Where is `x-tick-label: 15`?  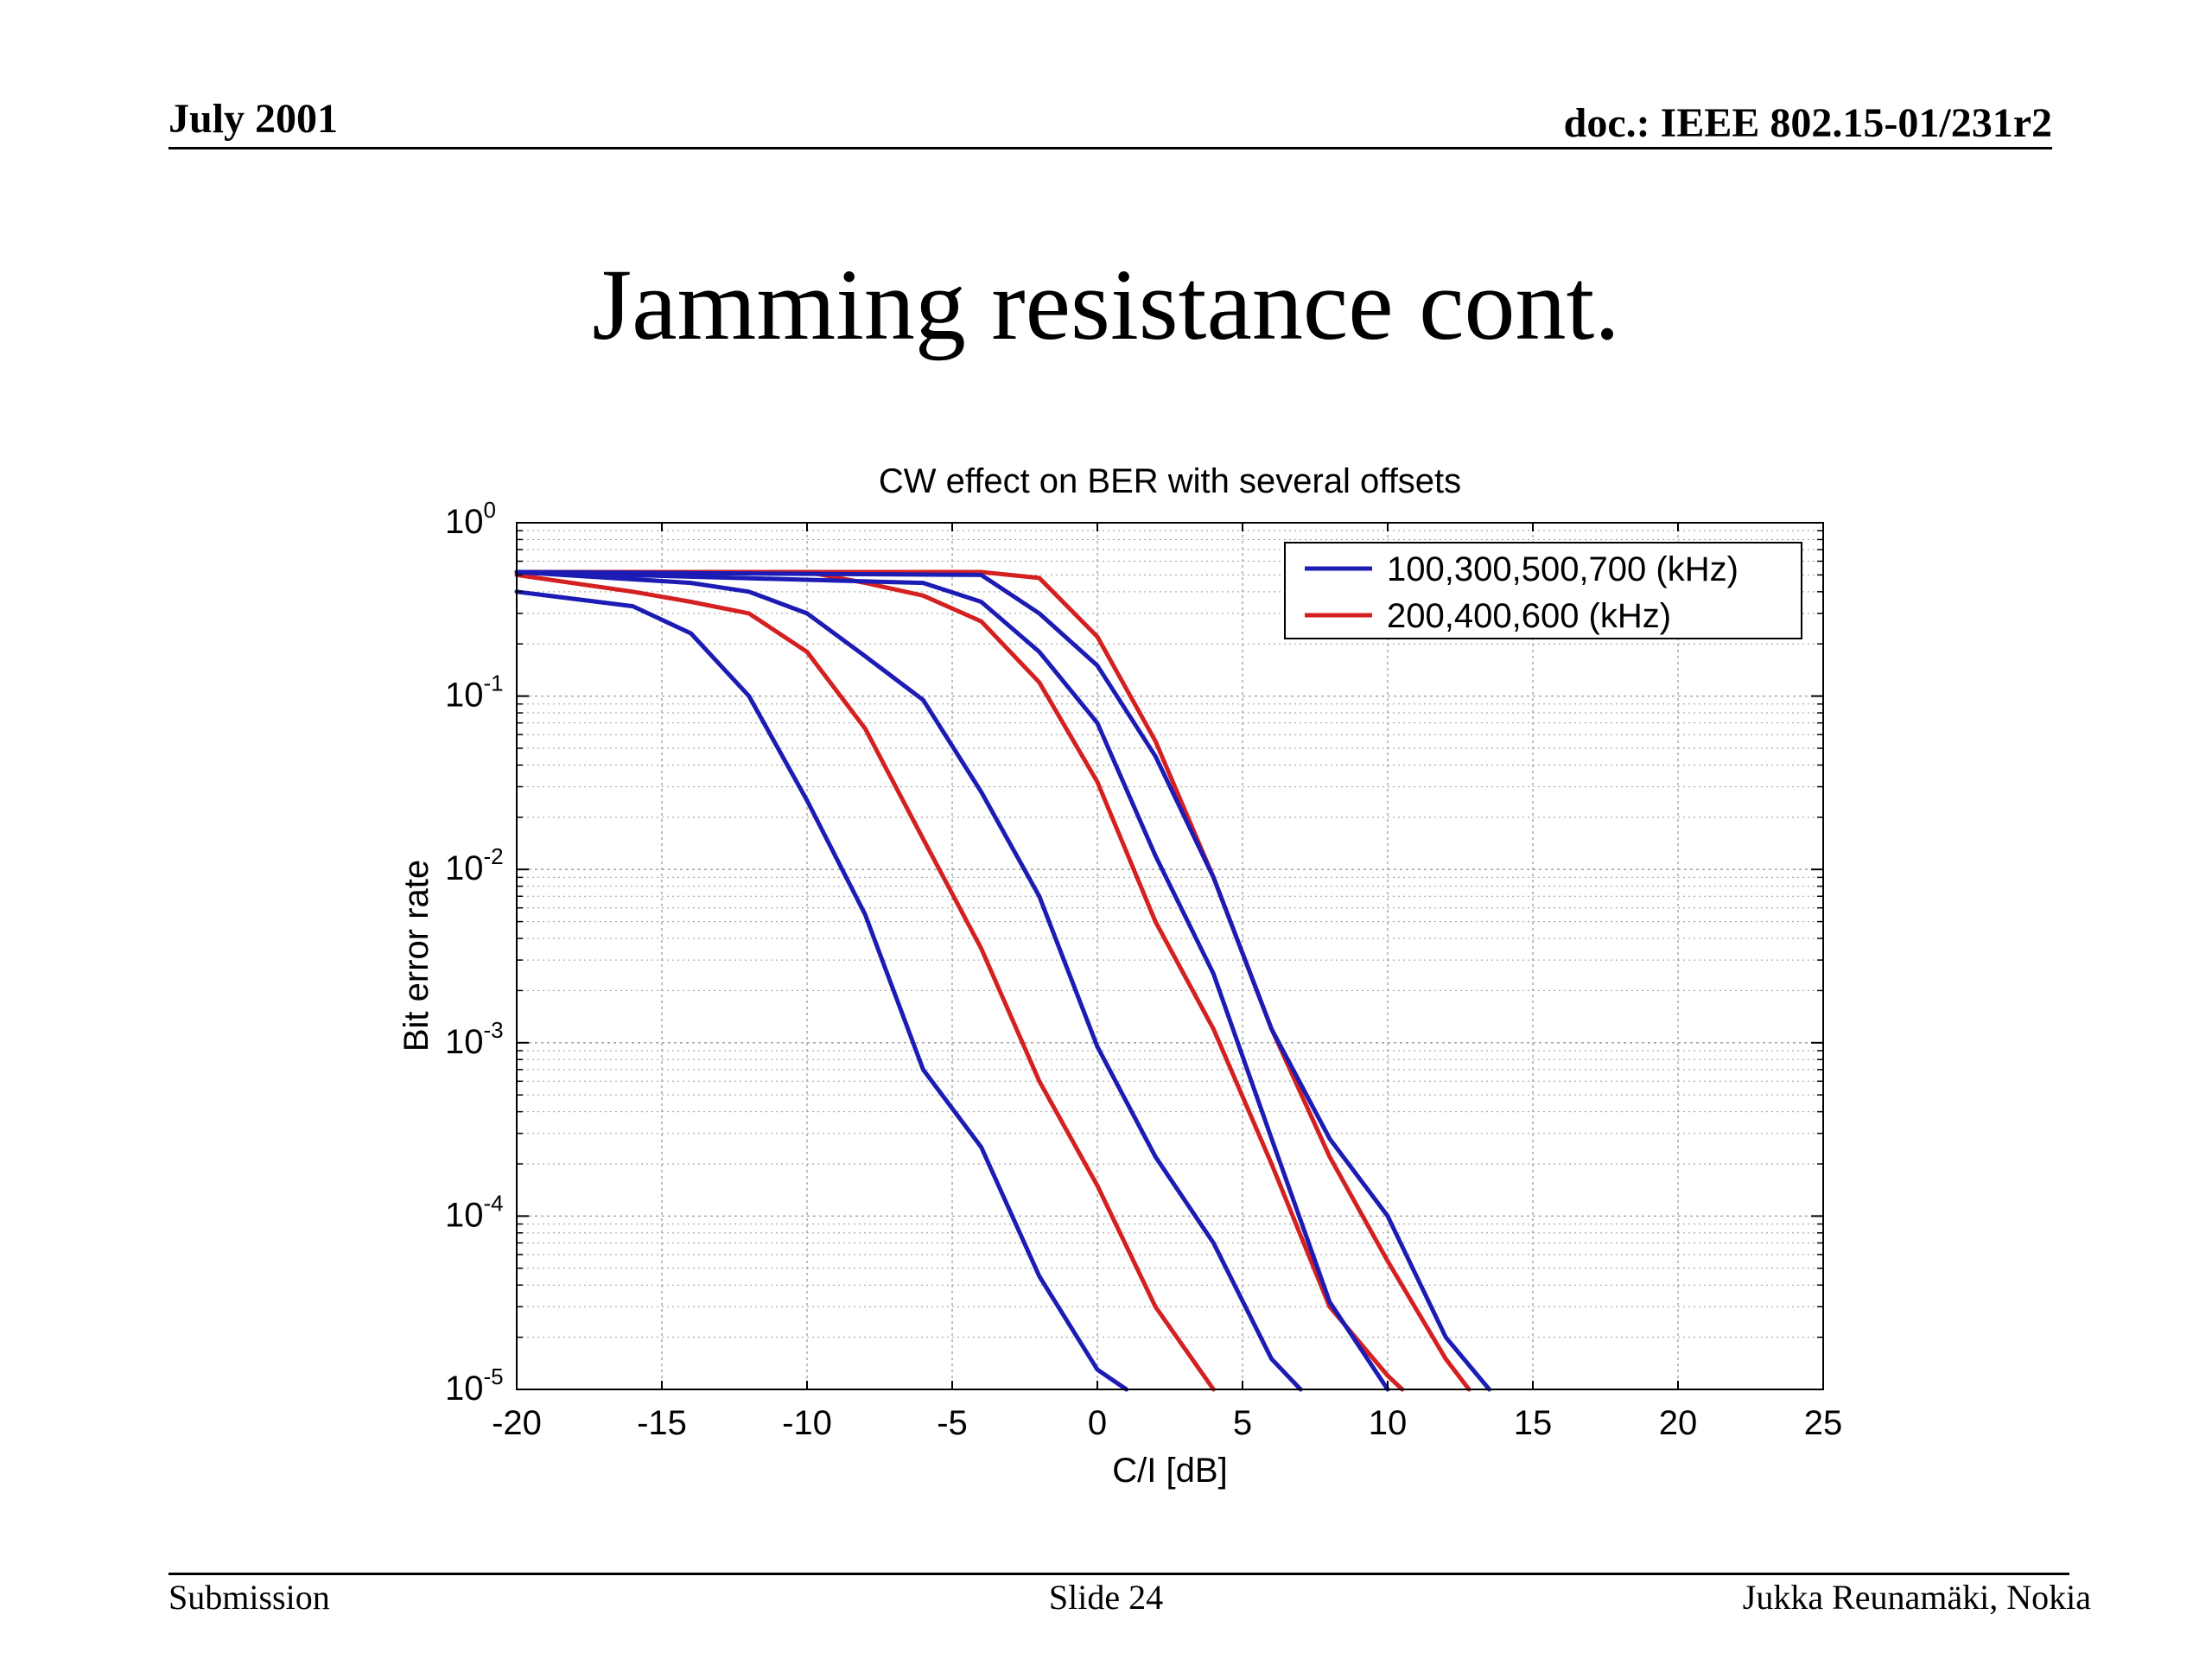
x-tick-label: 15 is located at coordinates (1533, 1423).